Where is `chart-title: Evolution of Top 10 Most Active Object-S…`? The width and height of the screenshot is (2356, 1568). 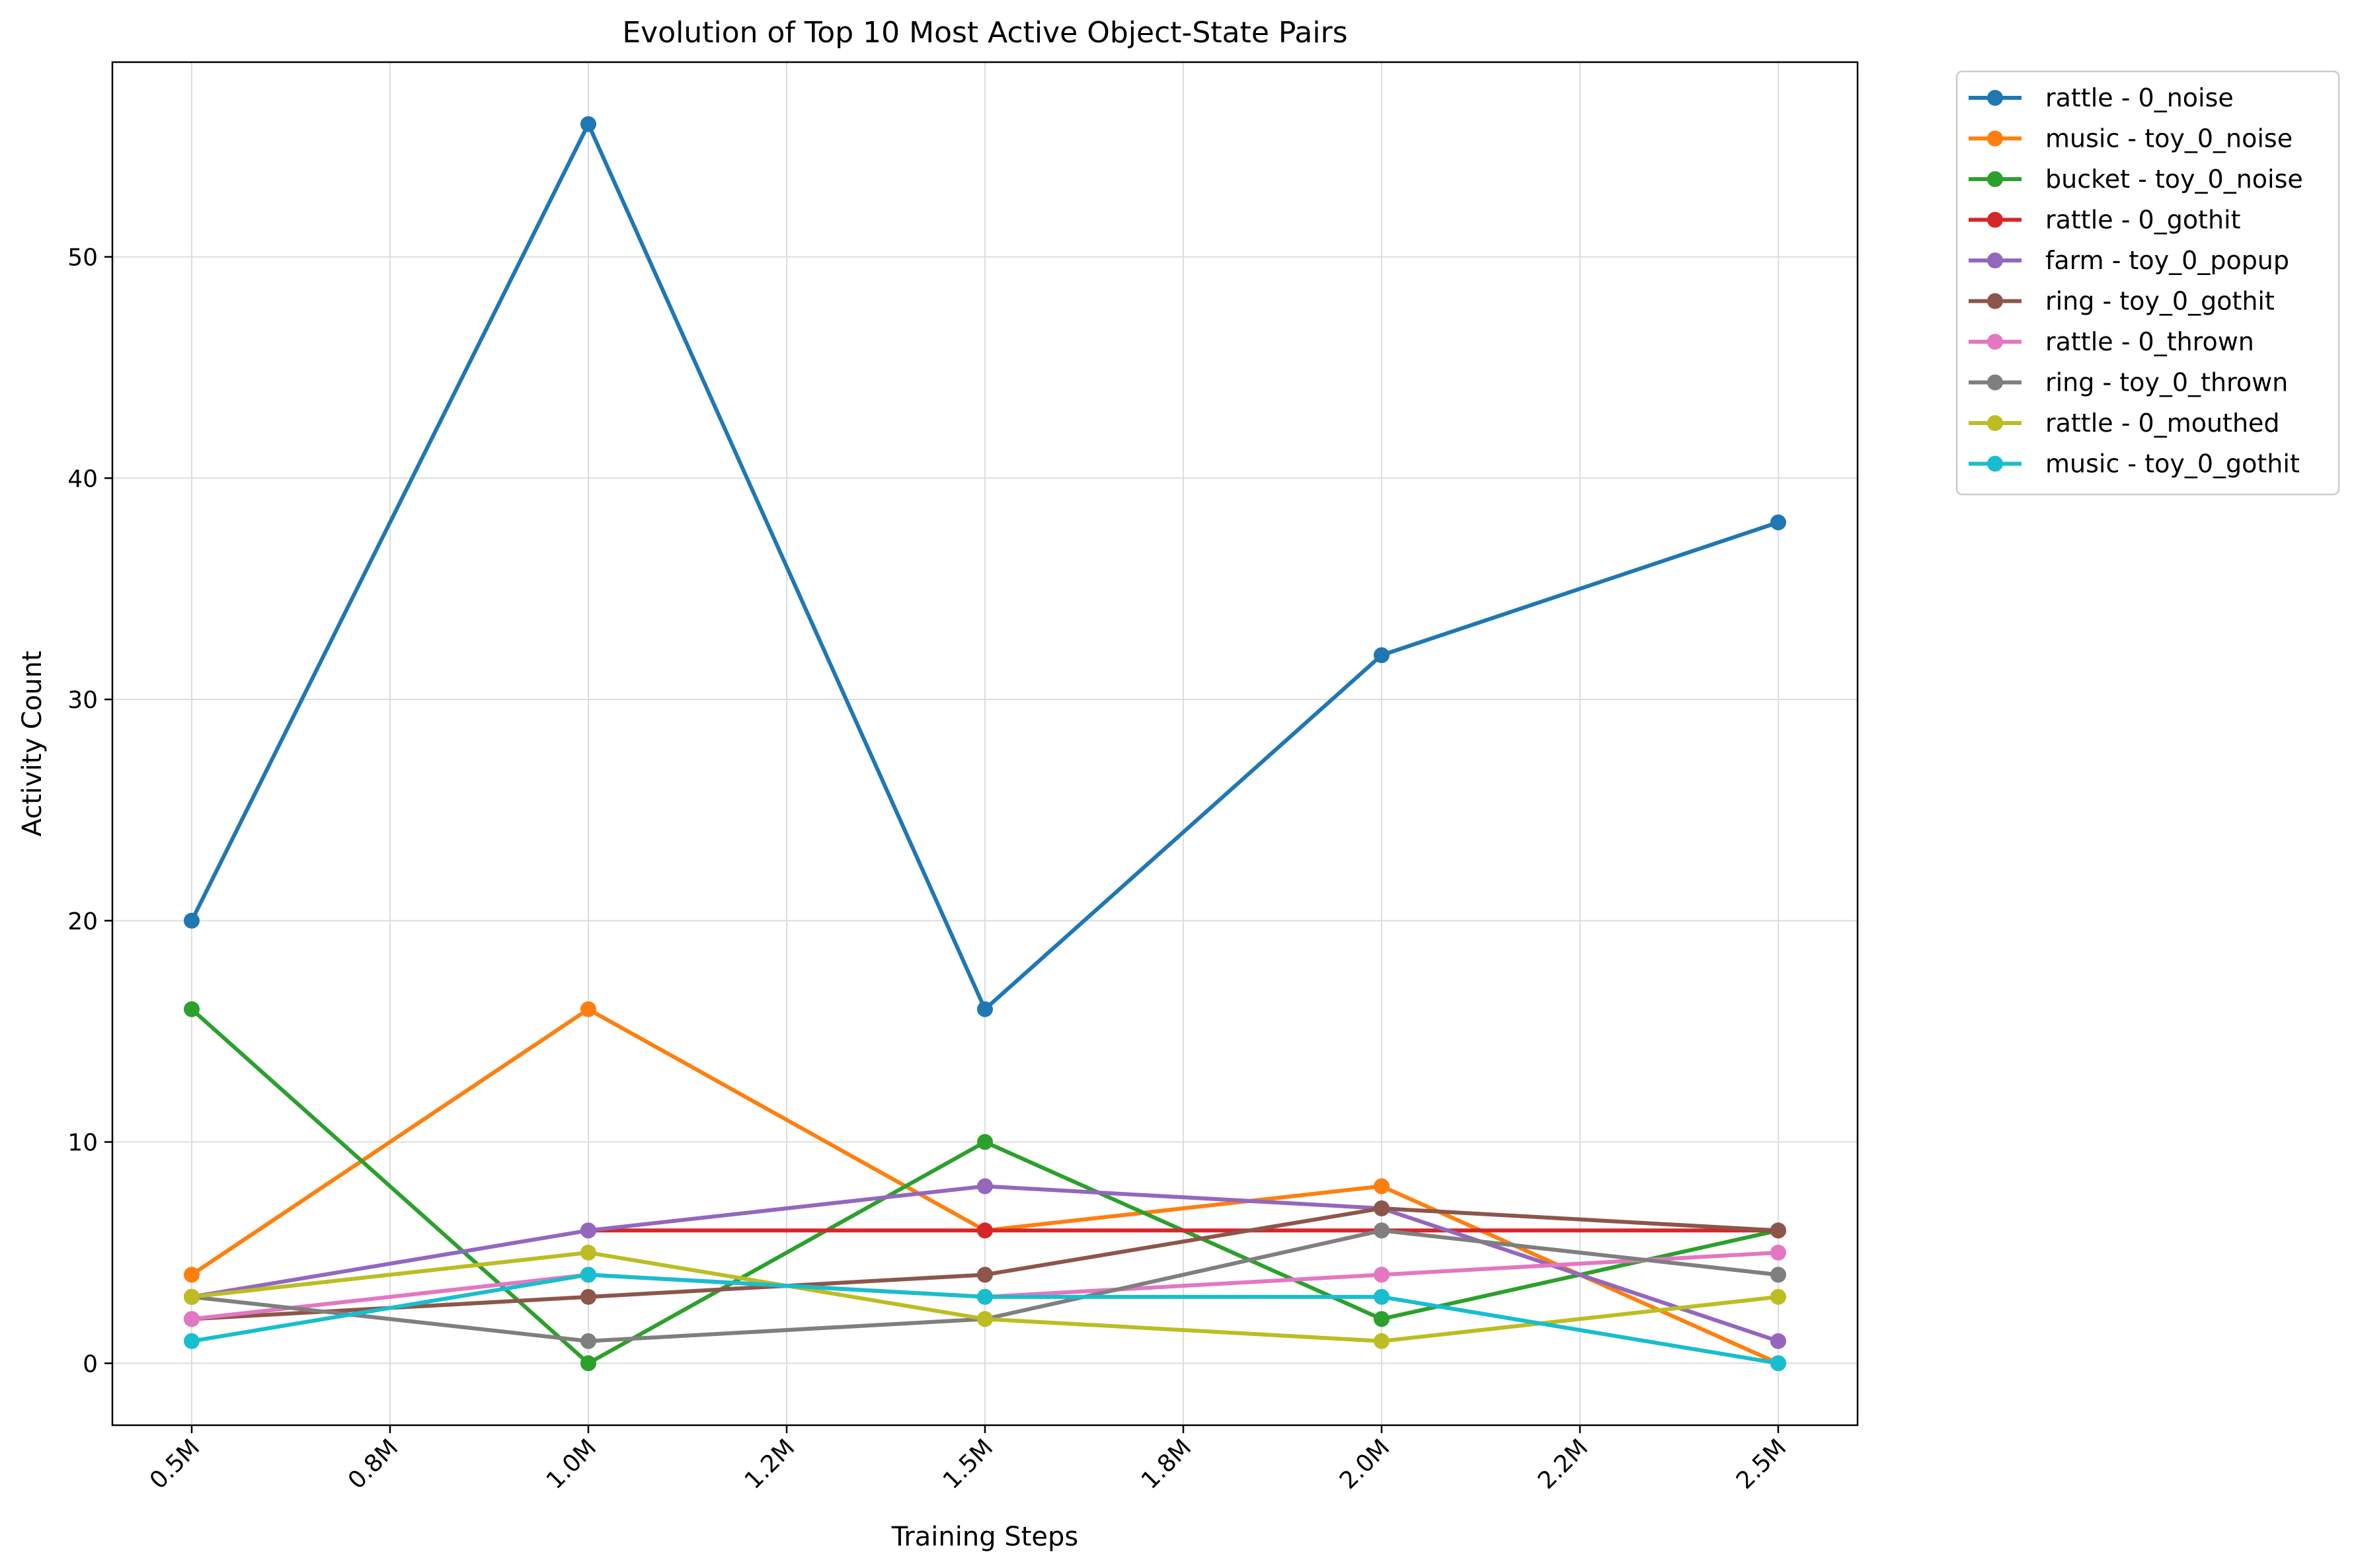
chart-title: Evolution of Top 10 Most Active Object-S… is located at coordinates (984, 33).